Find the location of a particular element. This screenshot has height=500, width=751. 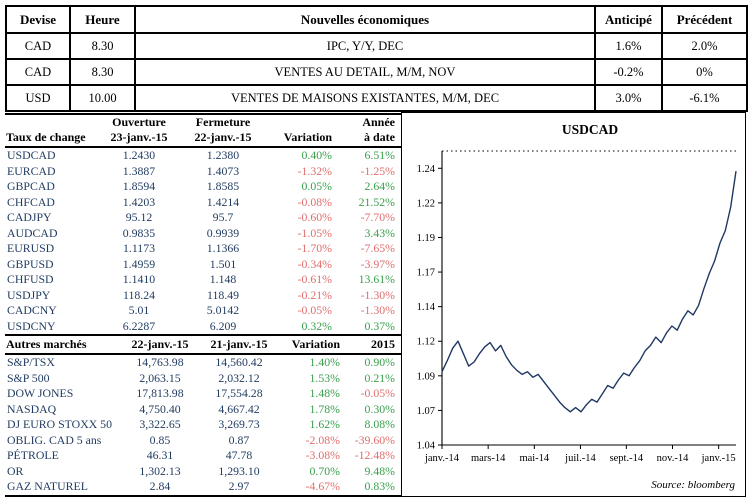

fx-header-row-1: Ouverture Fermeture Année is located at coordinates (203, 122).